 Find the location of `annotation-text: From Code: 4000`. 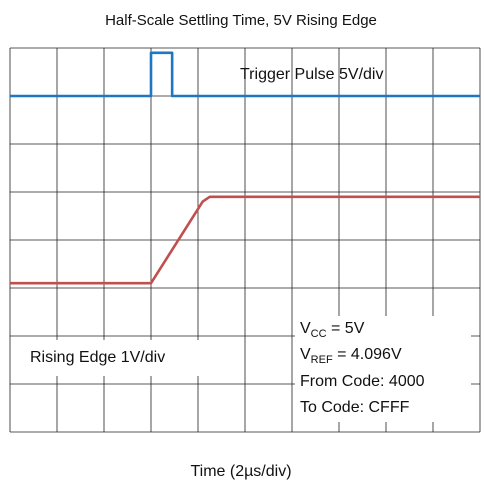

annotation-text: From Code: 4000 is located at coordinates (362, 381).